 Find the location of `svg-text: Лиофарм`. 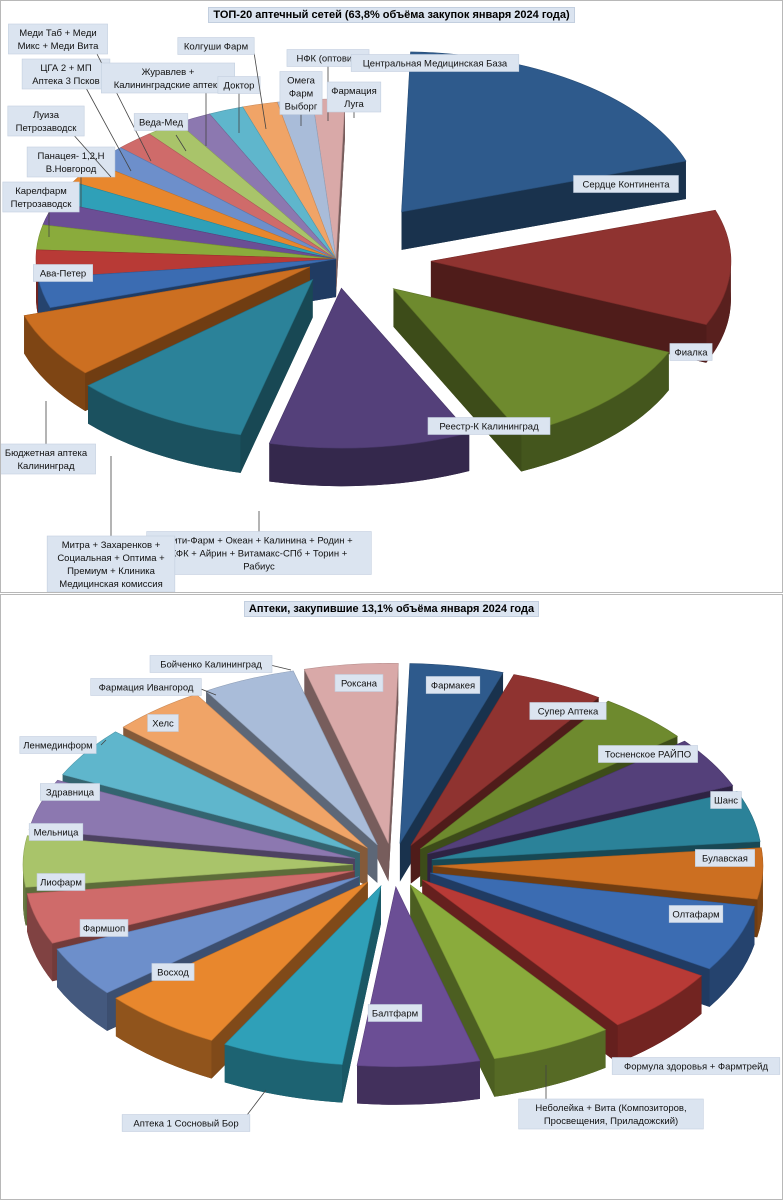

svg-text: Лиофарм is located at coordinates (61, 883).